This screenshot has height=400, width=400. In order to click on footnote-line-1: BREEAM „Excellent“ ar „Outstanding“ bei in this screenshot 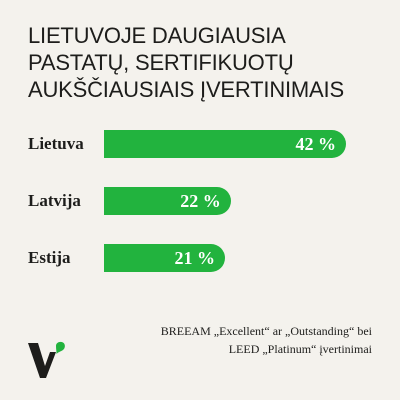, I will do `click(266, 331)`.